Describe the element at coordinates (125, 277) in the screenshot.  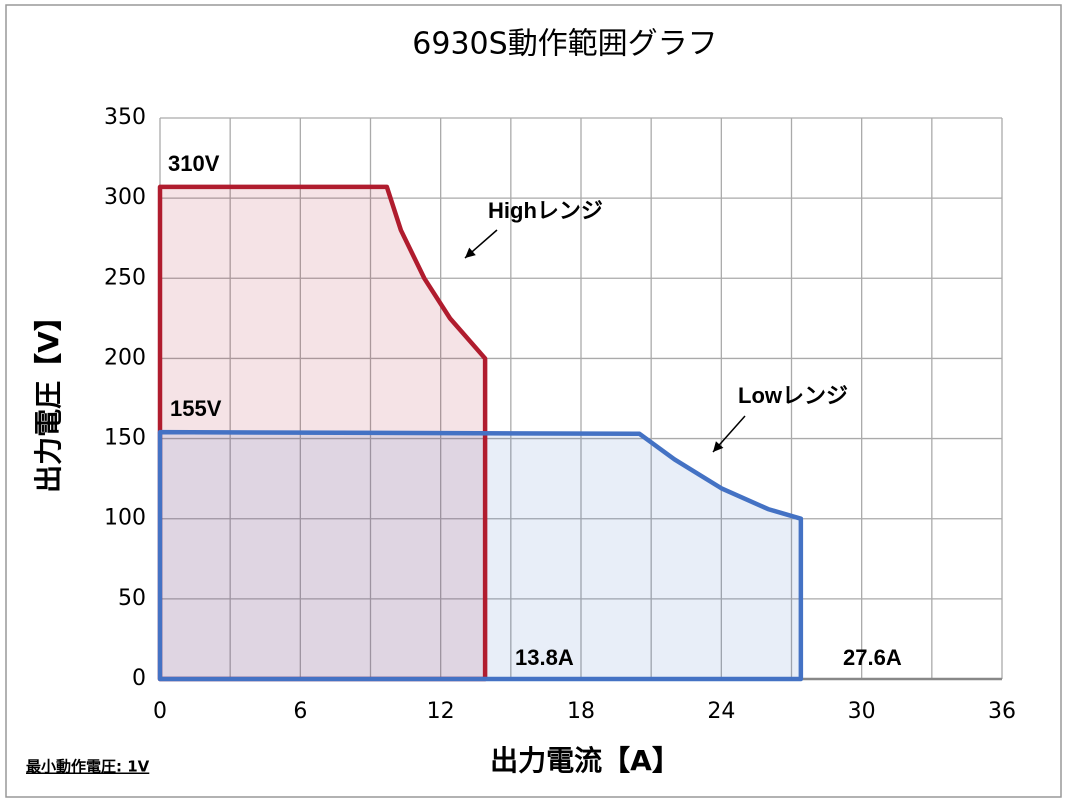
I see `y-tick-label: 250` at that location.